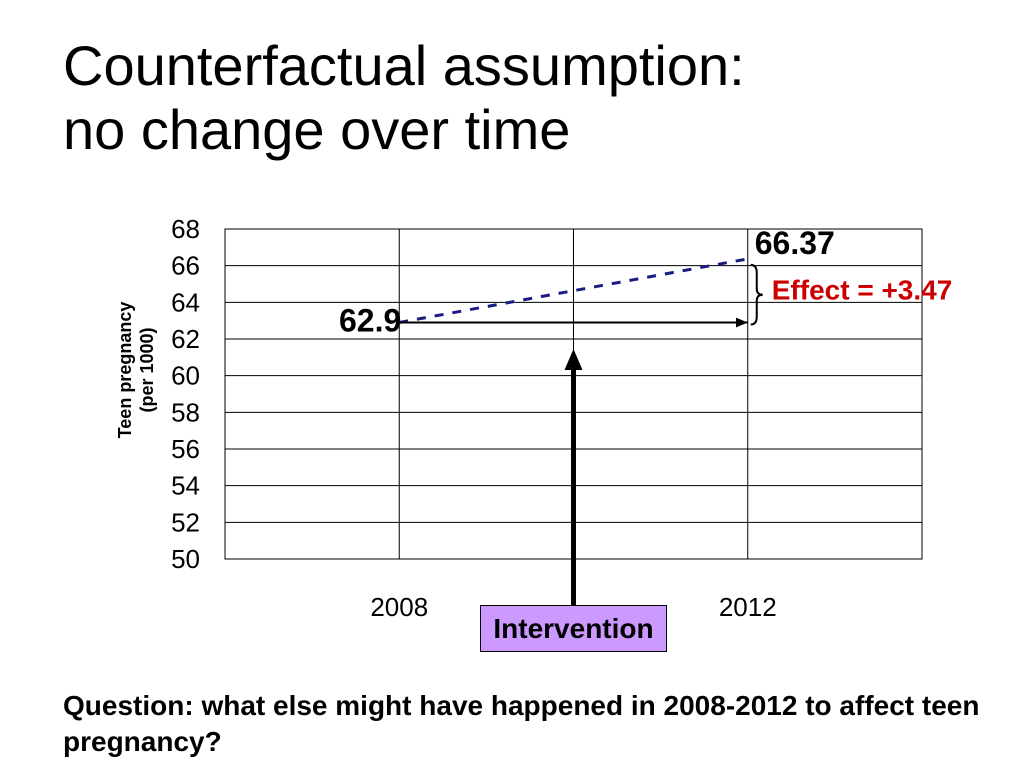 This screenshot has width=1024, height=768. Describe the element at coordinates (185, 302) in the screenshot. I see `y-tick-label: 64` at that location.